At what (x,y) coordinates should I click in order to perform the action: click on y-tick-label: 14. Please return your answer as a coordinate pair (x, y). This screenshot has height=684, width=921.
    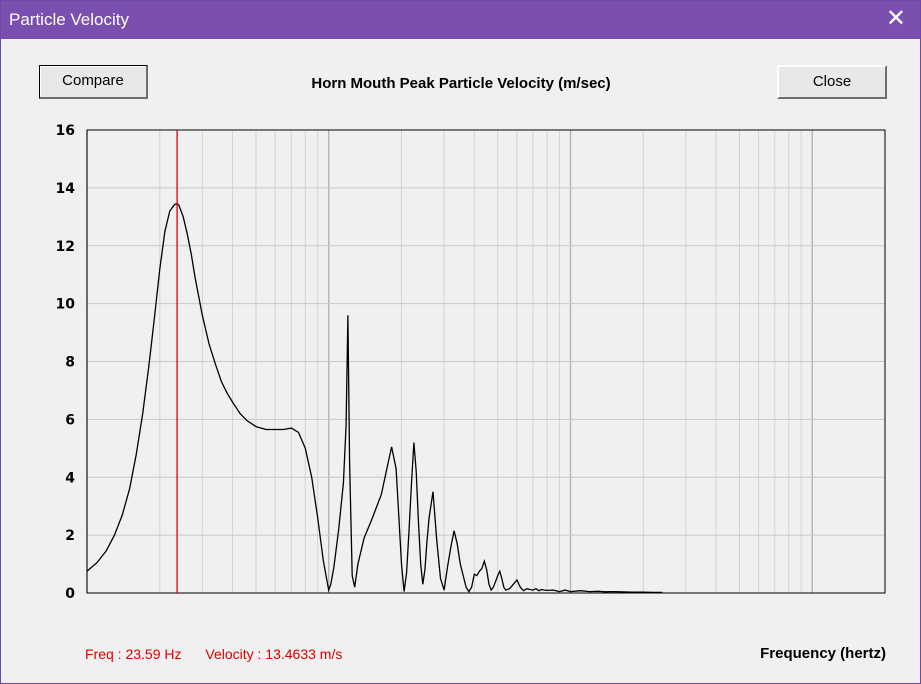
    Looking at the image, I should click on (66, 189).